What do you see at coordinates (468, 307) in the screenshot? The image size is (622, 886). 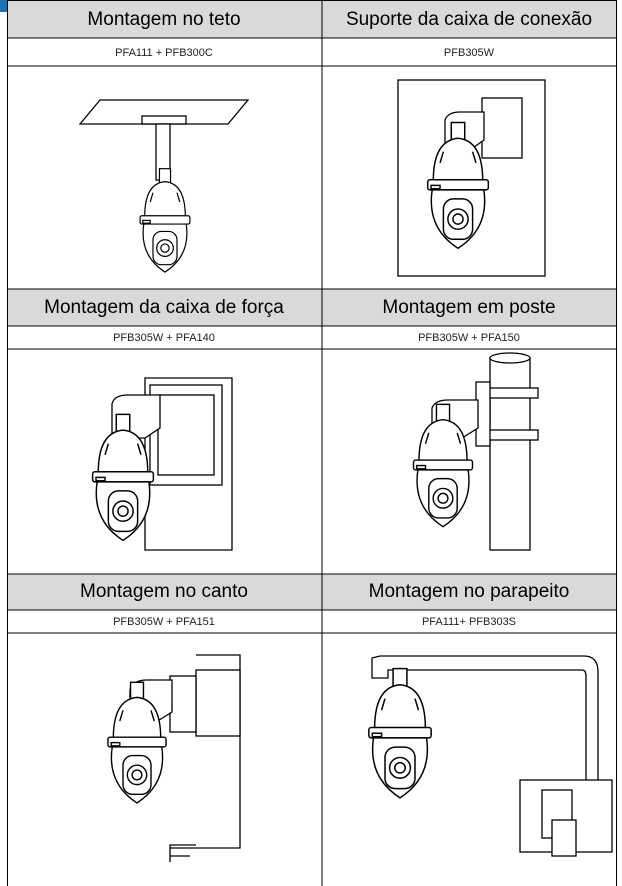 I see `cell-title: Montagem em poste` at bounding box center [468, 307].